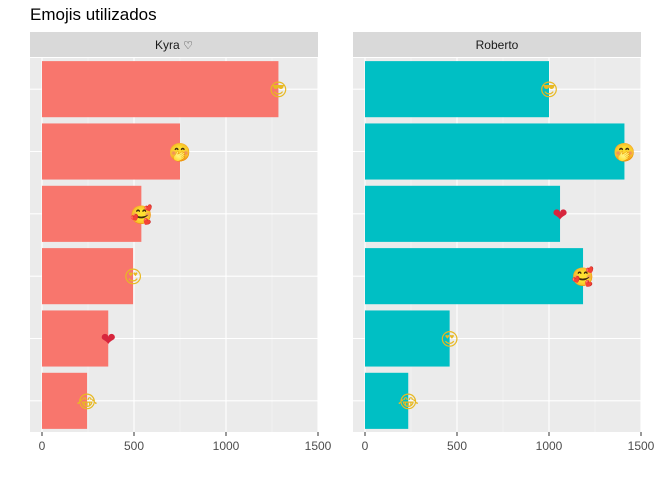  I want to click on chart-title: Emojis utilizados, so click(93, 14).